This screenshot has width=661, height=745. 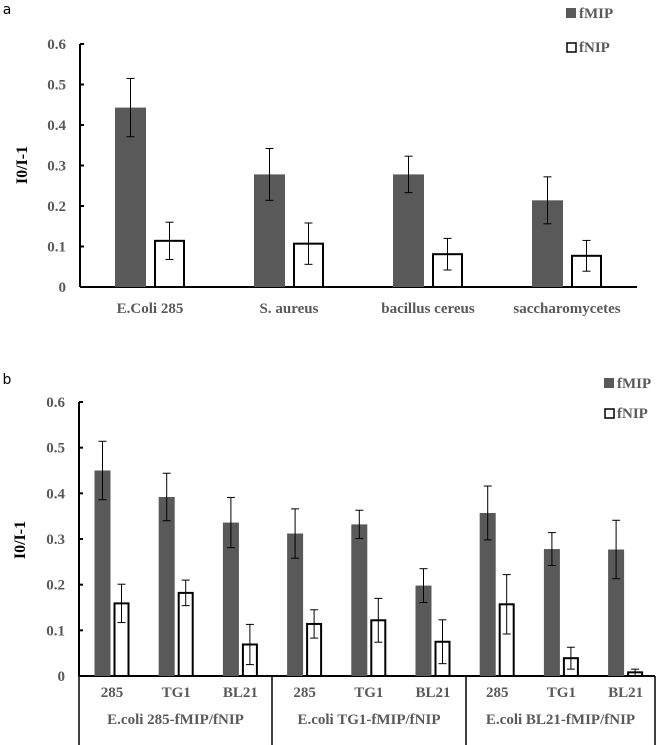 What do you see at coordinates (175, 720) in the screenshot?
I see `group-label: E.coli 285-fMIP/fNIP` at bounding box center [175, 720].